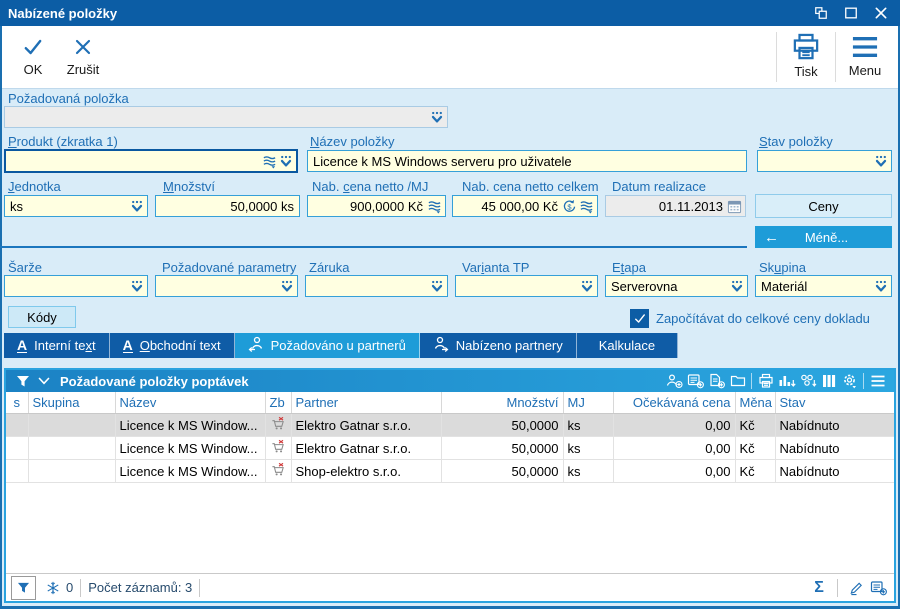  Describe the element at coordinates (851, 13) in the screenshot. I see `maximize-icon` at that location.